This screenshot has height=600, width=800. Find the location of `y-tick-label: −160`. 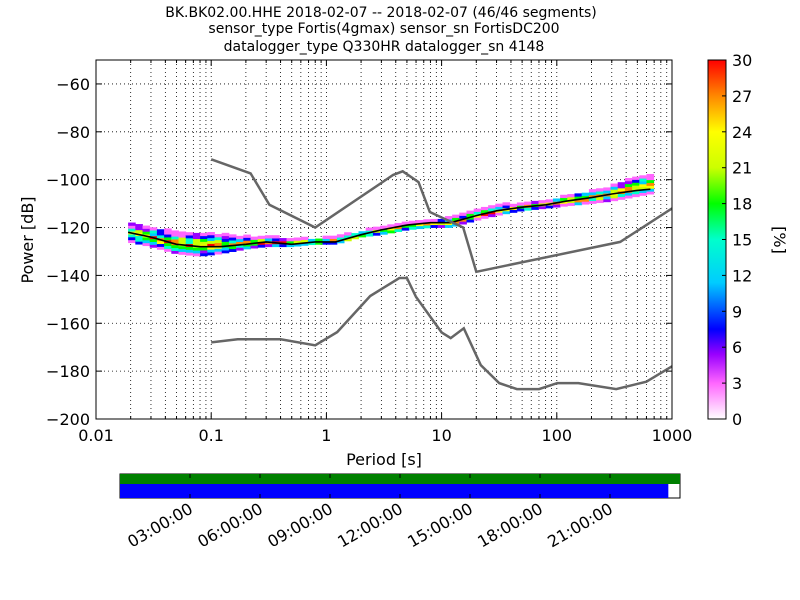

y-tick-label: −160 is located at coordinates (68, 323).